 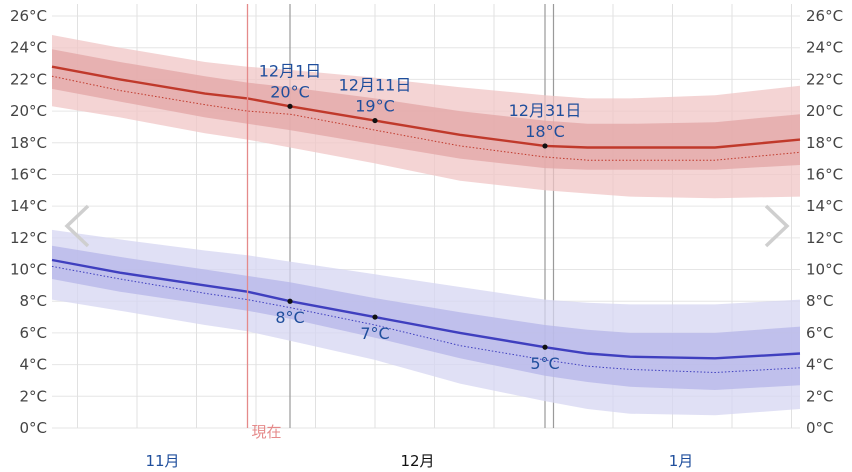 What do you see at coordinates (28, 238) in the screenshot?
I see `y-tick-label-left: 12°C` at bounding box center [28, 238].